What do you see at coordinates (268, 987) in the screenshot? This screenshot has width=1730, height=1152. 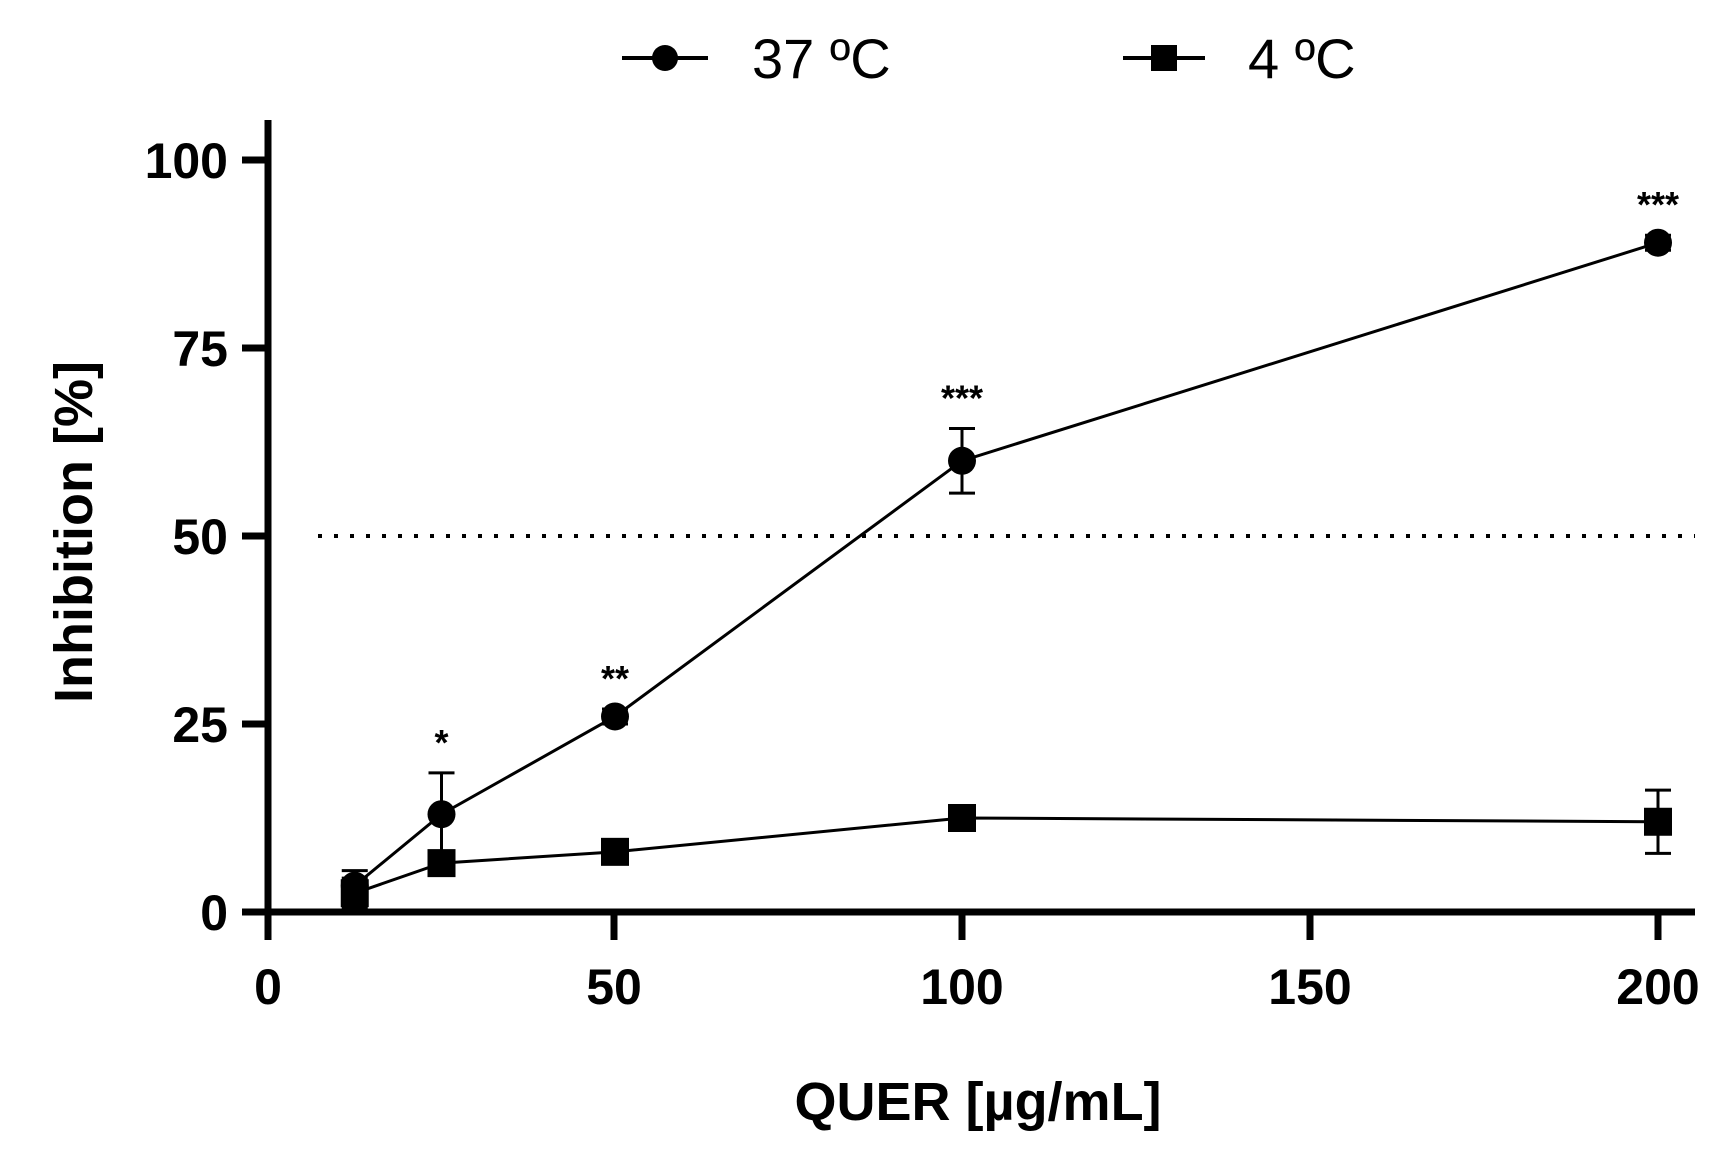 I see `x-tick-label: 0` at bounding box center [268, 987].